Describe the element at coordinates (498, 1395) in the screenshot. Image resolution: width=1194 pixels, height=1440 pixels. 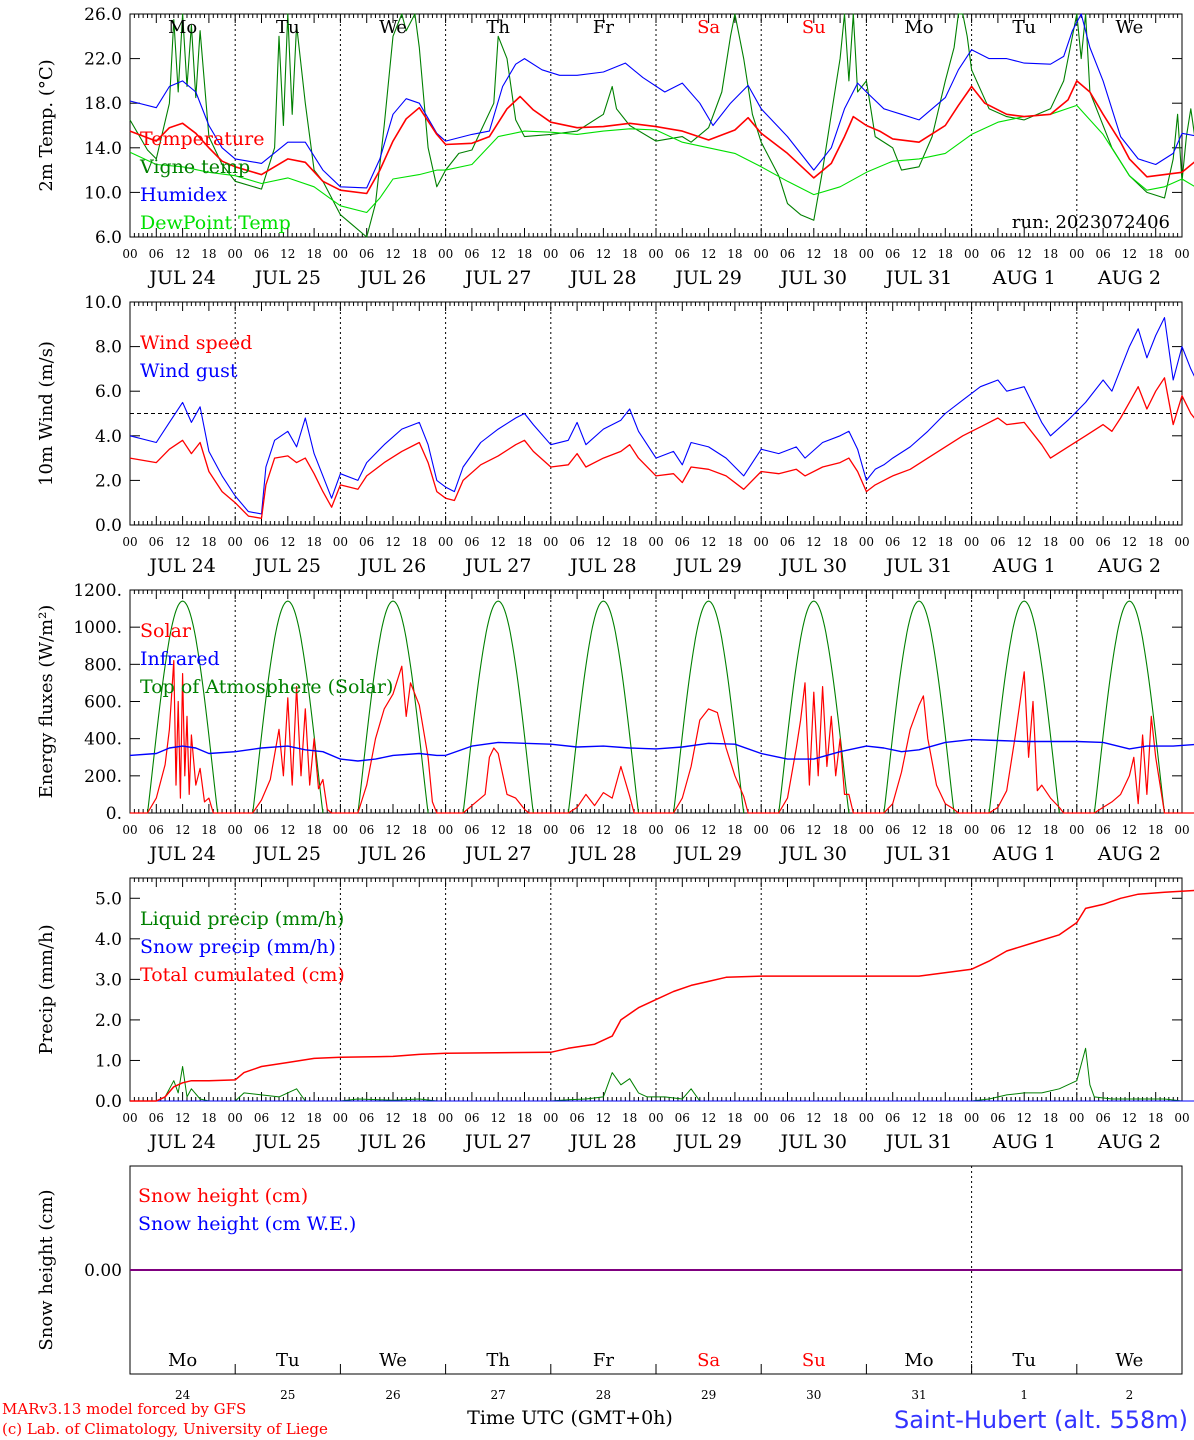
I see `day-number: 27` at that location.